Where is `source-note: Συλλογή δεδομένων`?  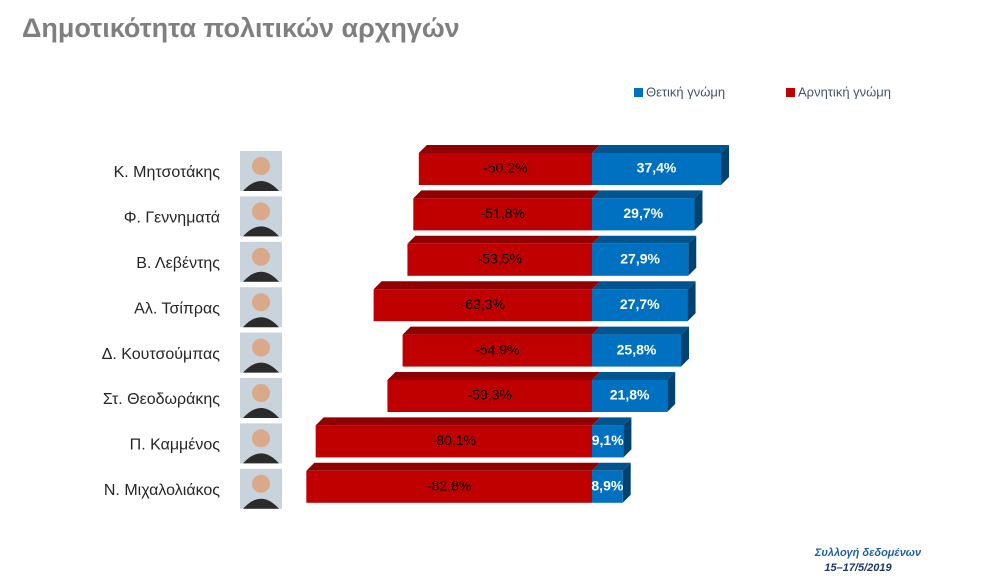 source-note: Συλλογή δεδομένων is located at coordinates (868, 553).